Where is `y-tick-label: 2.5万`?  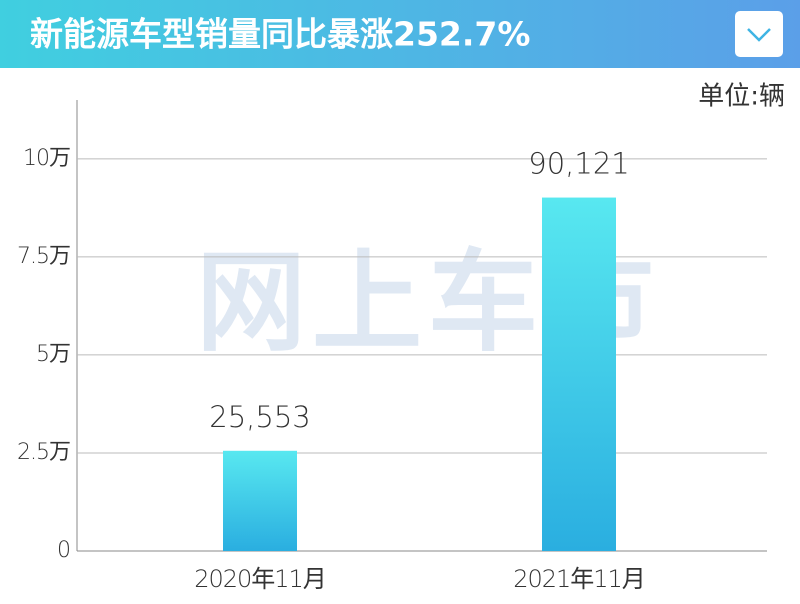
y-tick-label: 2.5万 is located at coordinates (43, 452).